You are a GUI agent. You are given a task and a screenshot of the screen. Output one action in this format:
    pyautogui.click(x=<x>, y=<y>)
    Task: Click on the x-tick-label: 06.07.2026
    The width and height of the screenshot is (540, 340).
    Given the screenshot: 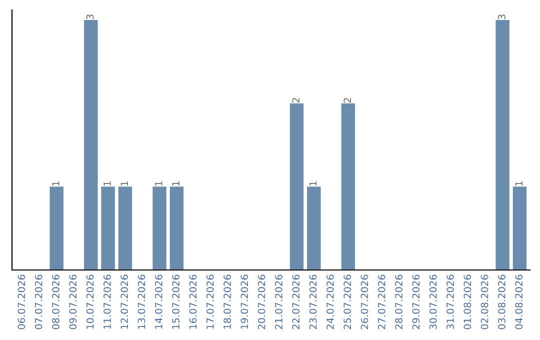 What is the action you would take?
    pyautogui.click(x=22, y=302)
    